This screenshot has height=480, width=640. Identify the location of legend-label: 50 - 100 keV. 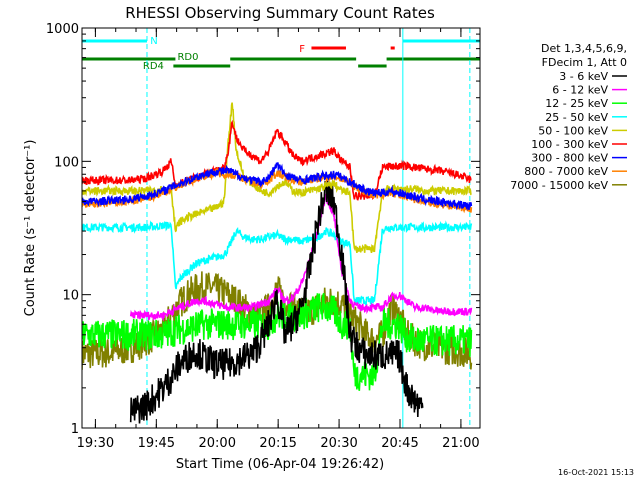
(573, 130).